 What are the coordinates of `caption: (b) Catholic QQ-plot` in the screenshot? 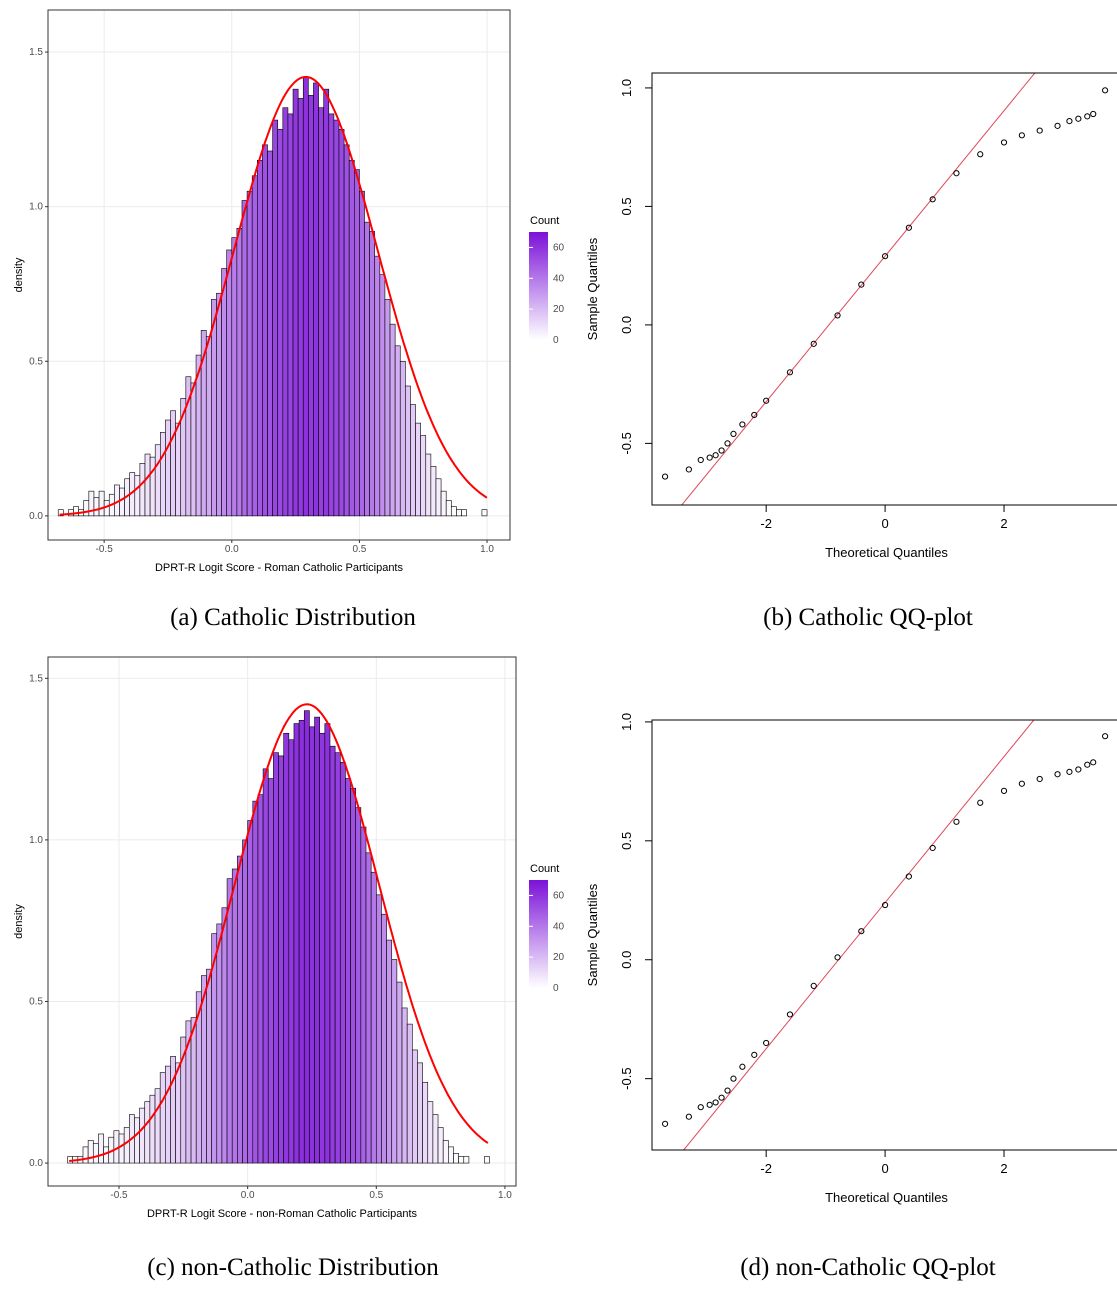 It's located at (868, 617).